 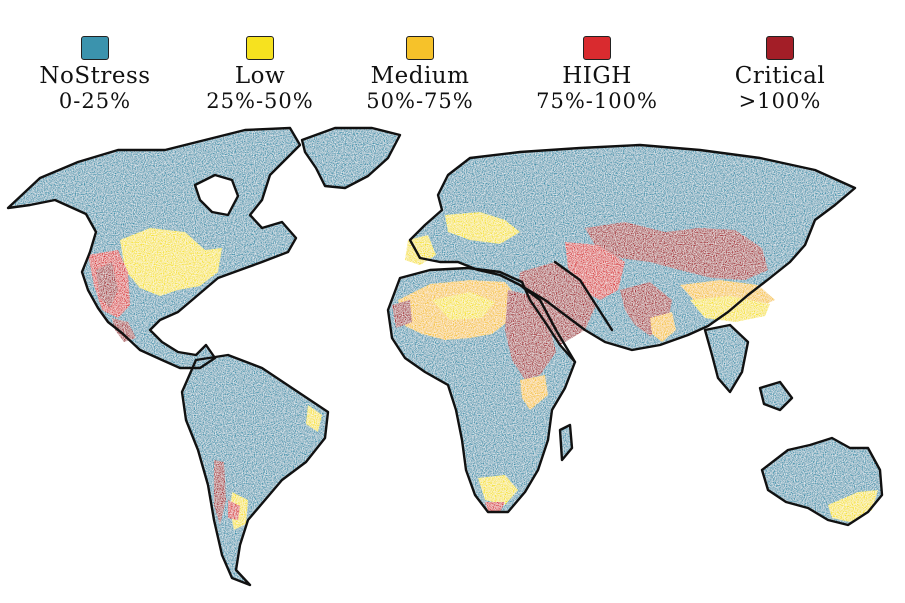 I want to click on legend-swatch-no-stress, so click(x=95, y=48).